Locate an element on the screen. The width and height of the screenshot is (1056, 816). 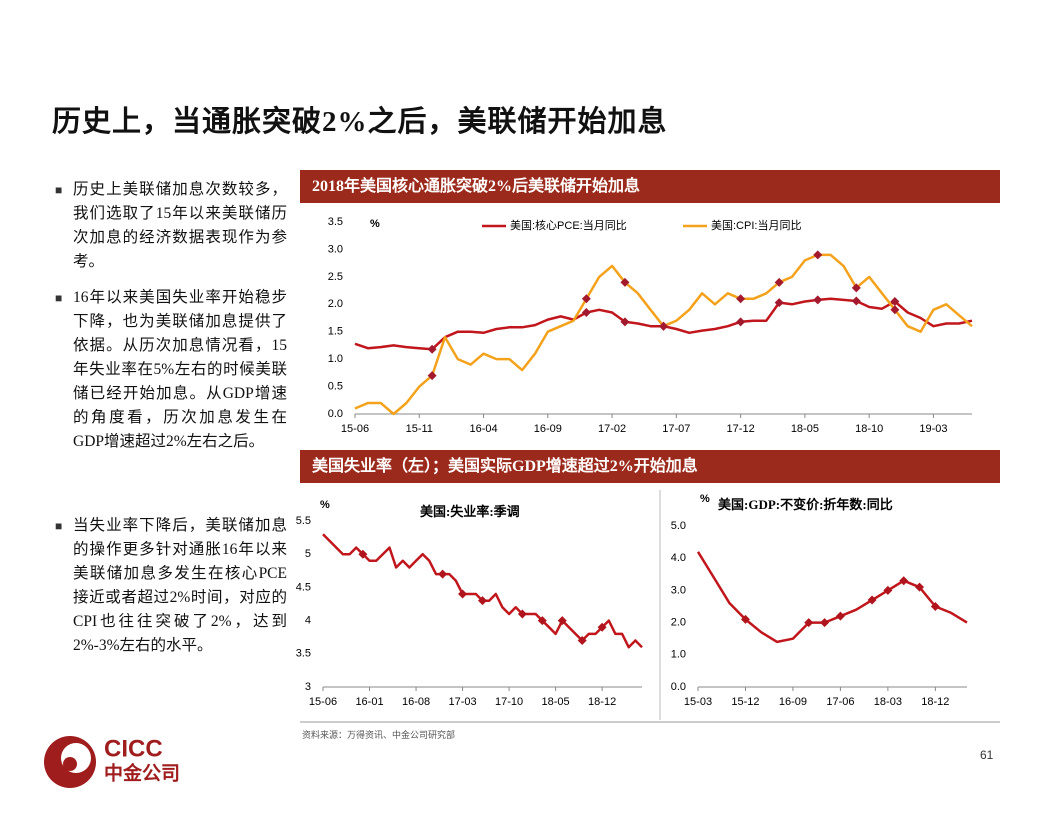
y-tick-label: 5 is located at coordinates (308, 554).